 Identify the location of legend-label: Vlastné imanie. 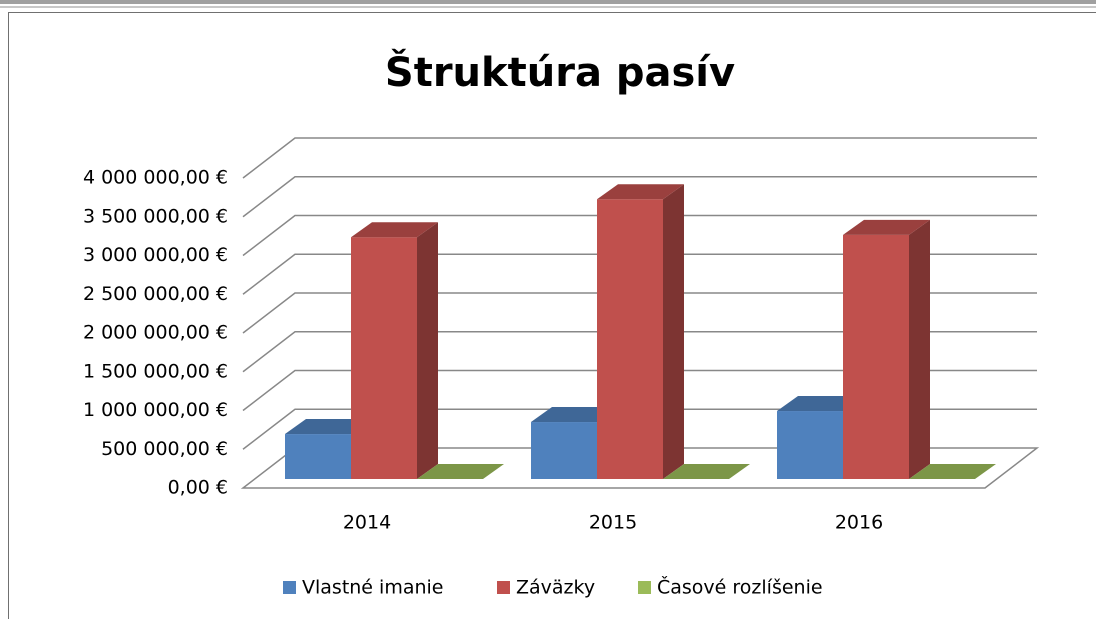
(372, 588).